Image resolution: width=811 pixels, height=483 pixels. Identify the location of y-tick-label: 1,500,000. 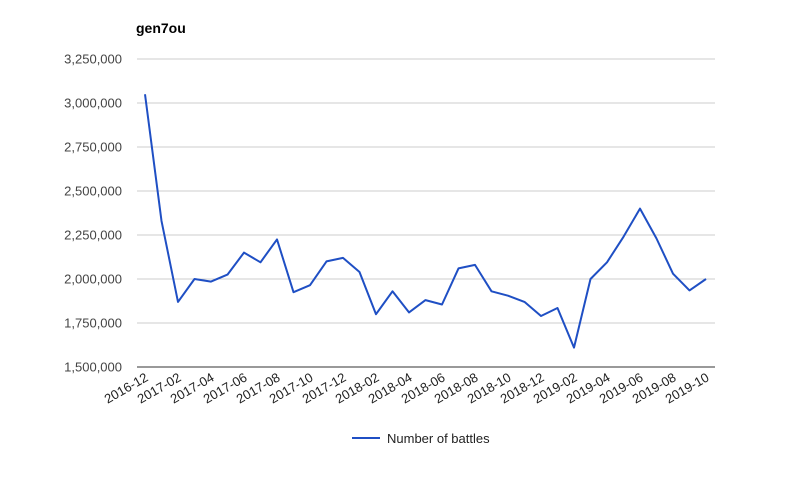
(93, 367).